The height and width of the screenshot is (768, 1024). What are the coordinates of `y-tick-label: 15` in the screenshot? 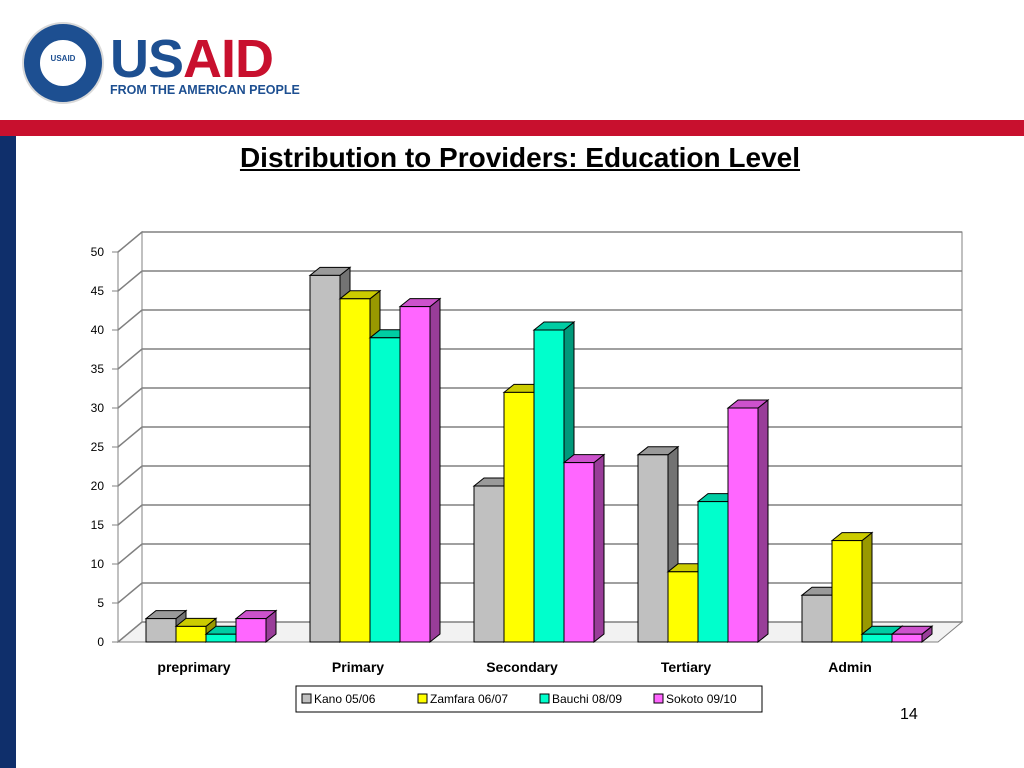 It's located at (98, 525).